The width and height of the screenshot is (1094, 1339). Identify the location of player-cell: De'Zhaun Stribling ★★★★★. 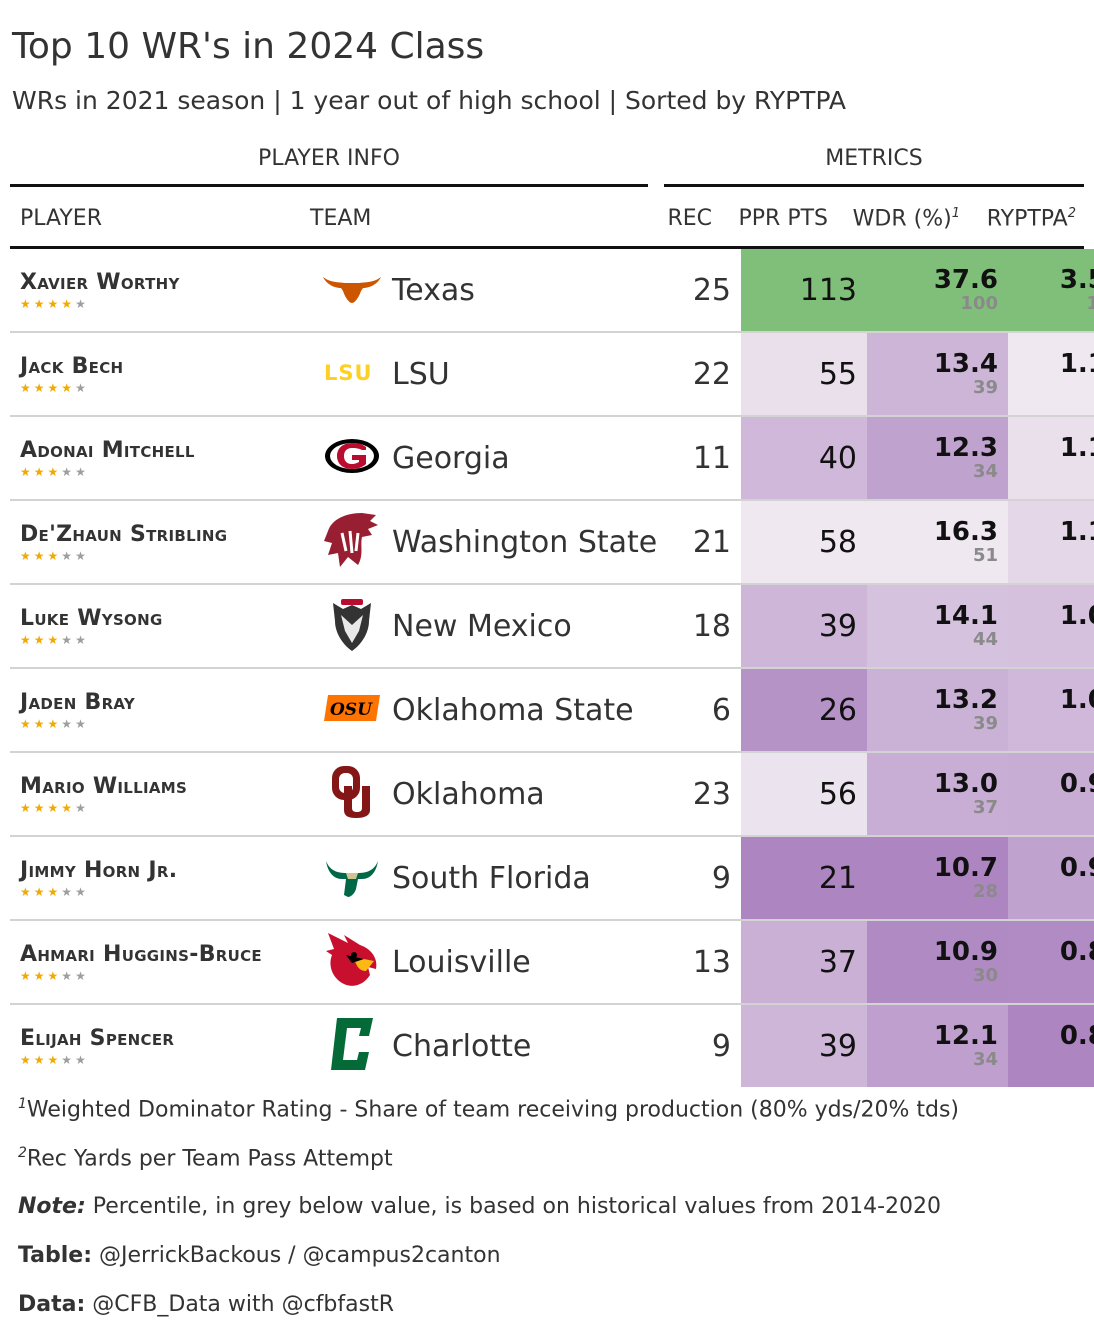
(161, 542).